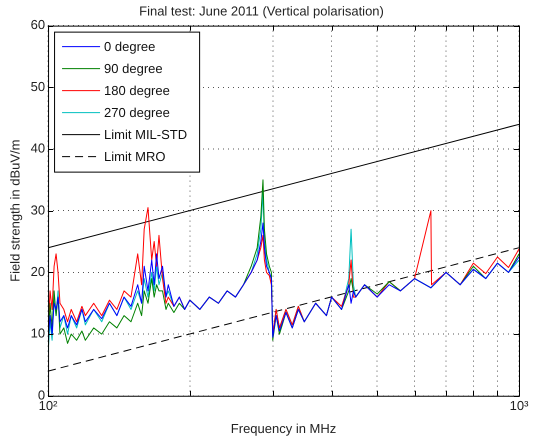  I want to click on y-tick-label: 40, so click(38, 148).